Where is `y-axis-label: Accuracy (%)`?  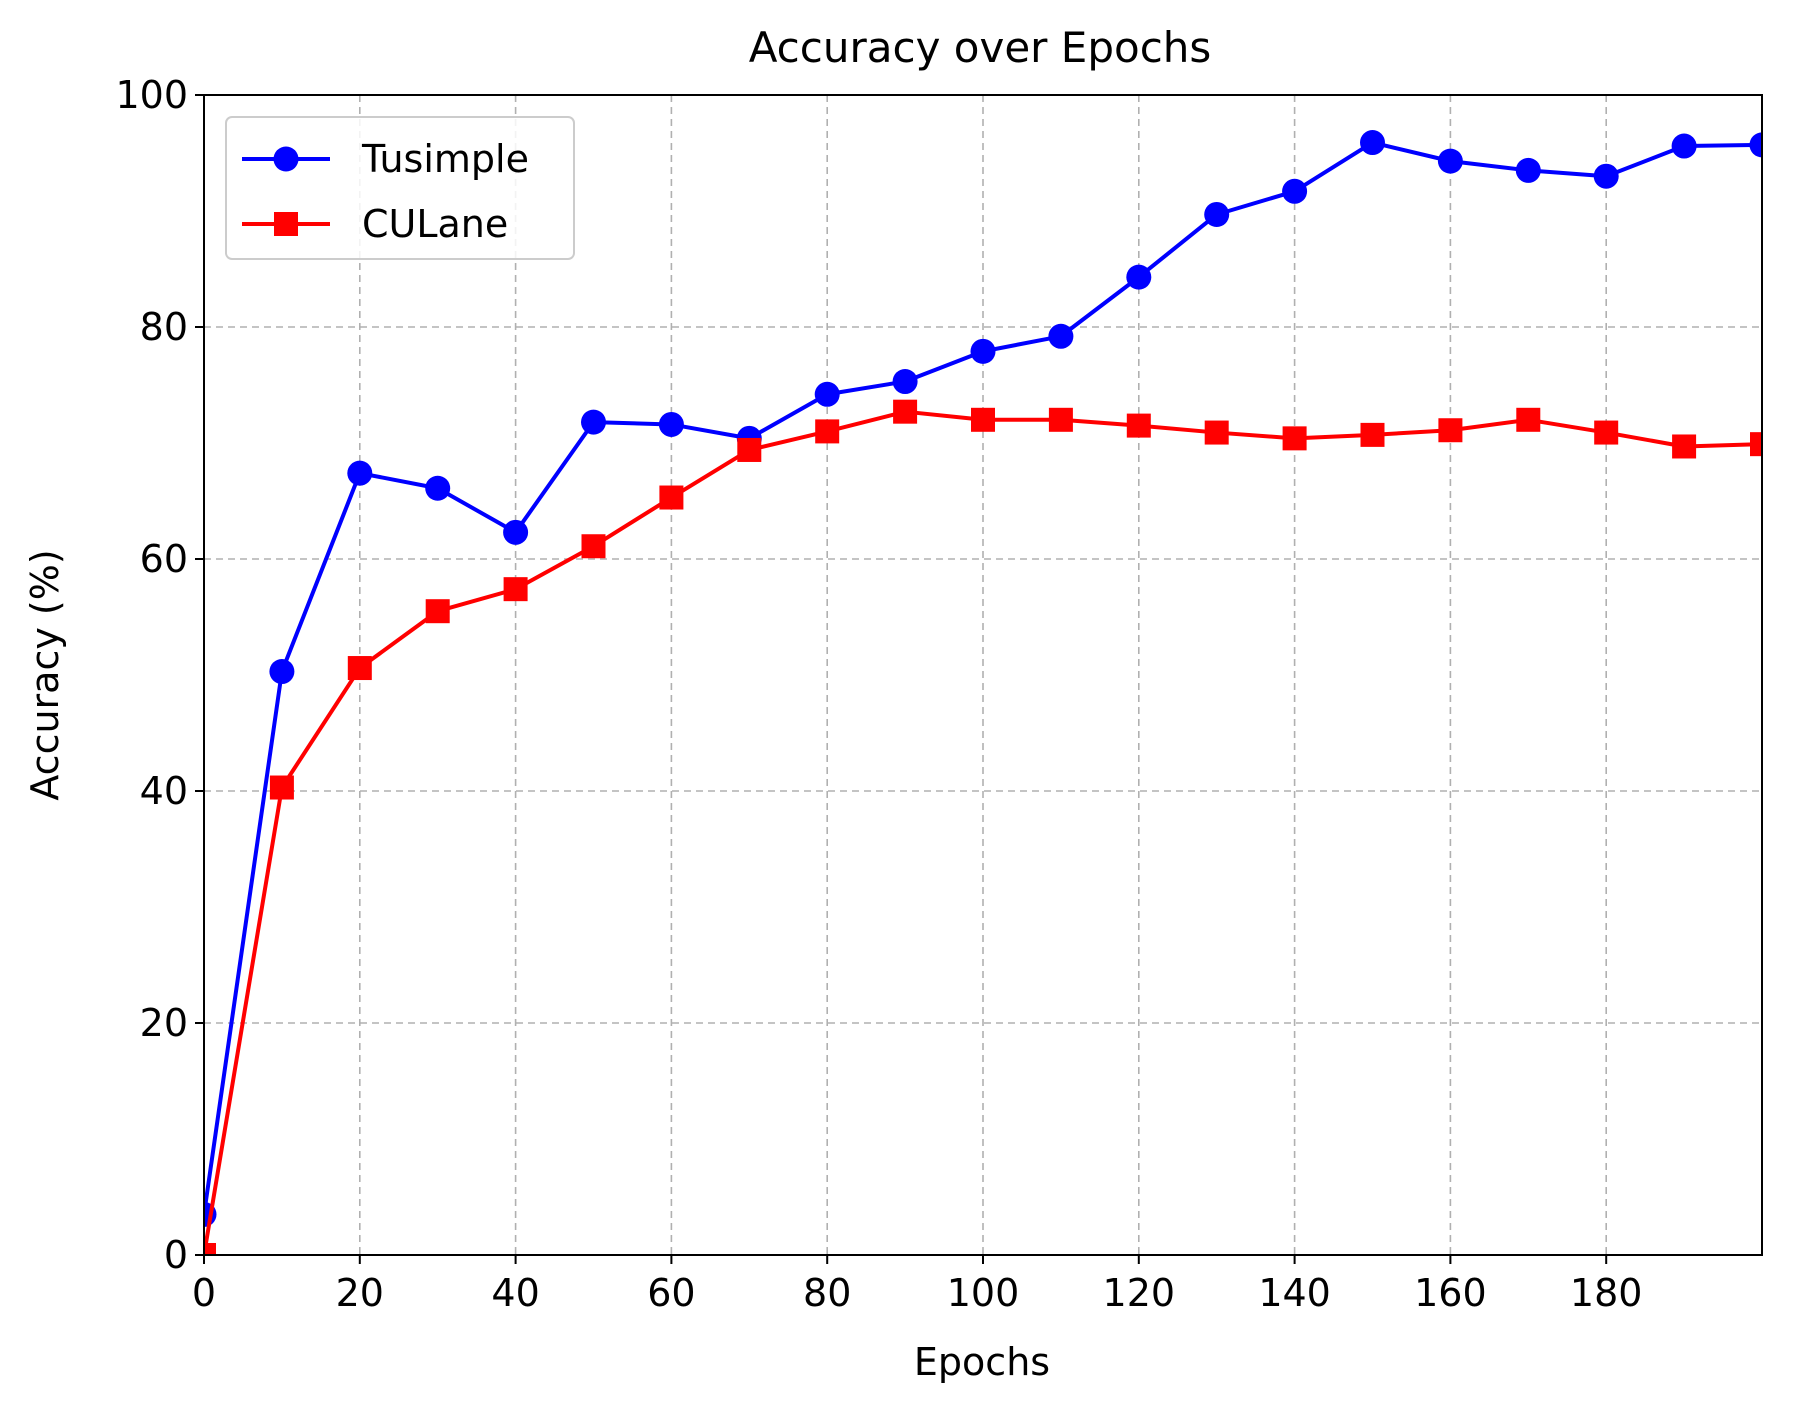
y-axis-label: Accuracy (%) is located at coordinates (45, 674).